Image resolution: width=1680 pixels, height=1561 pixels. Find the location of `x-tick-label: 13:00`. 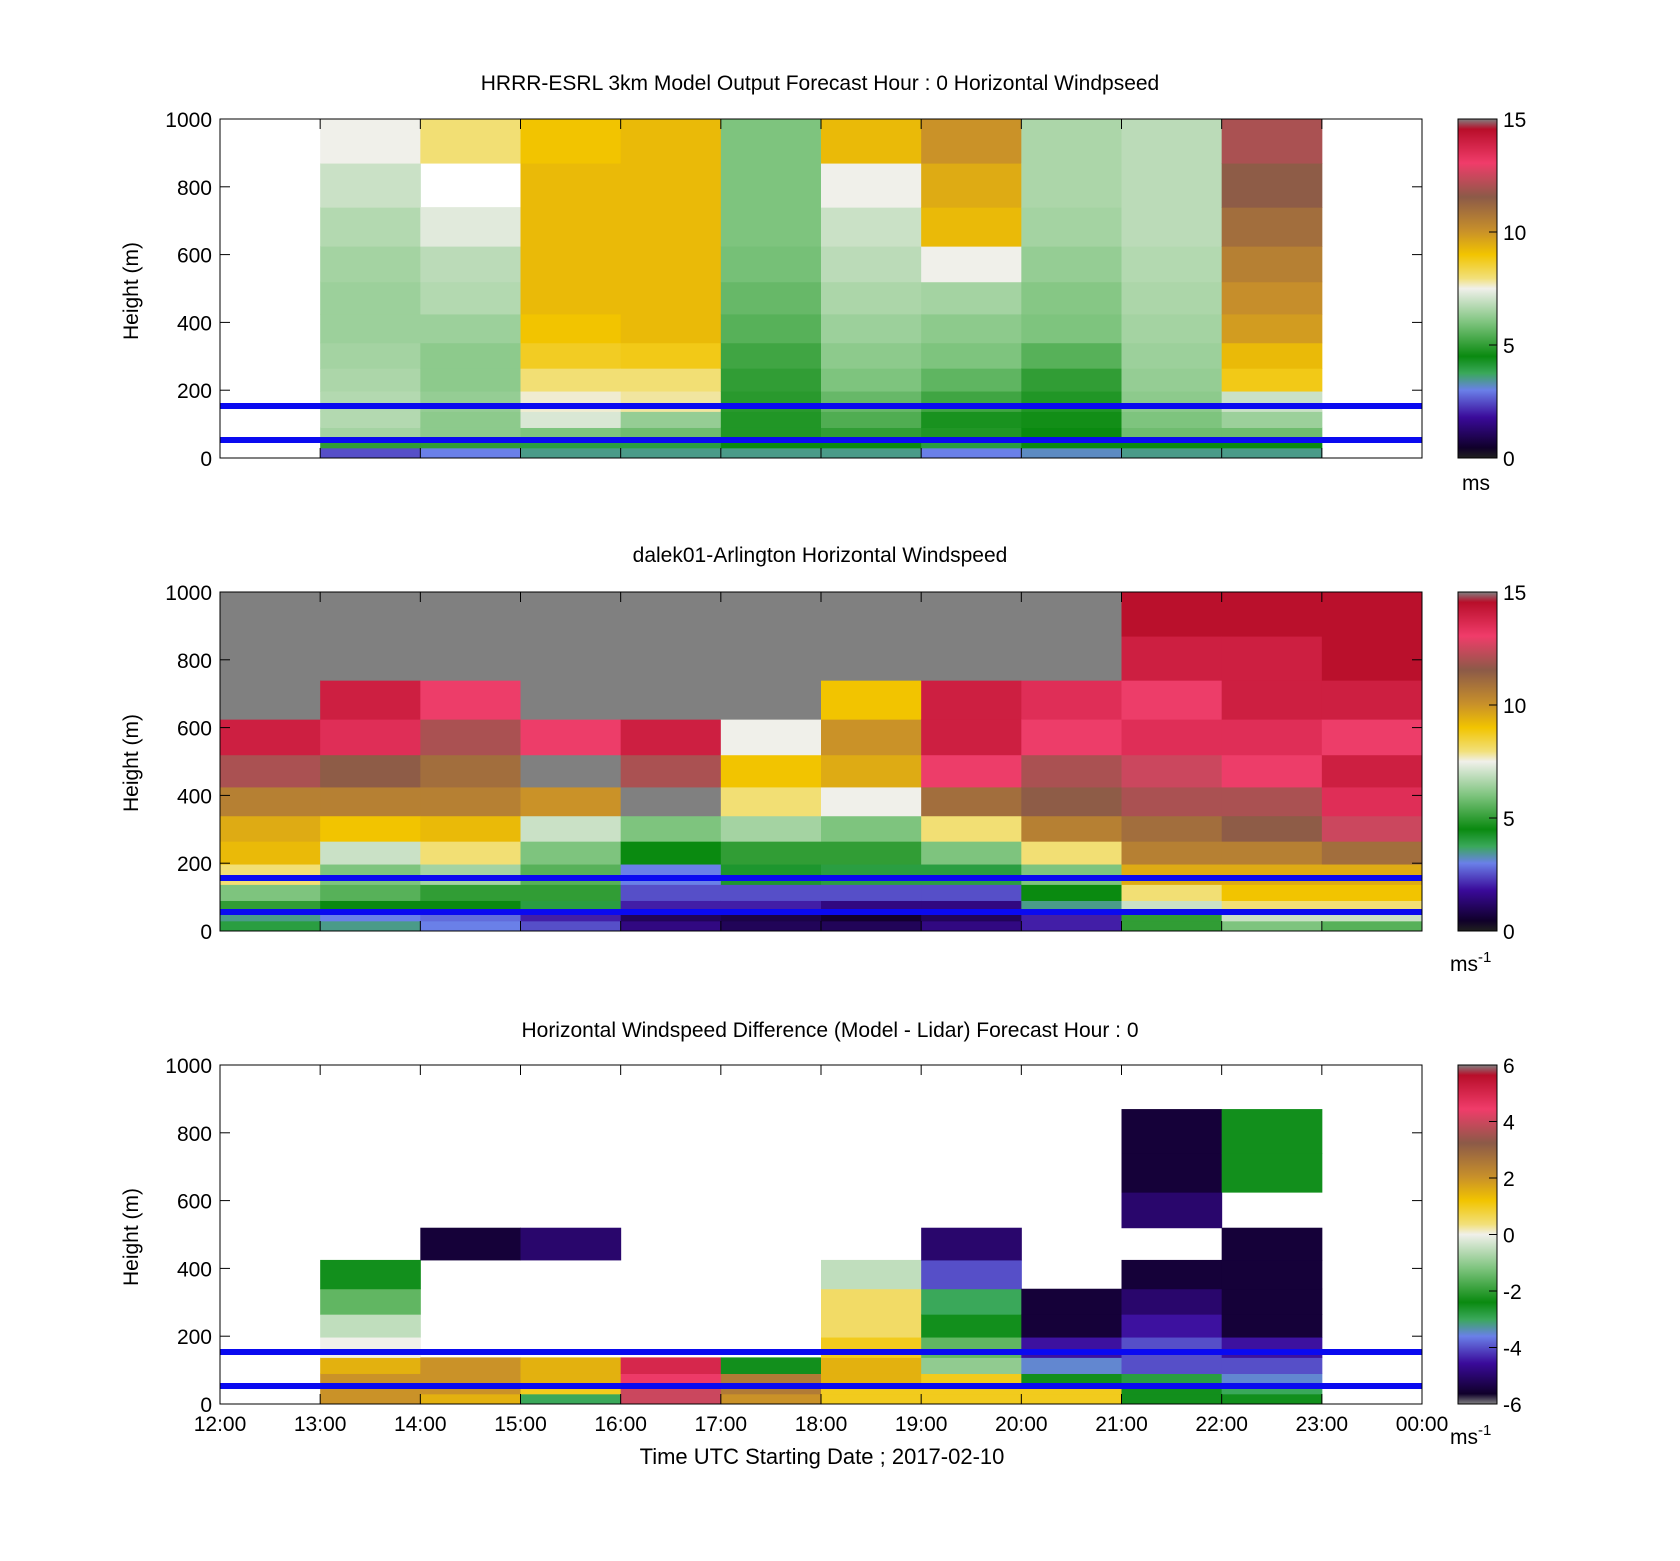

x-tick-label: 13:00 is located at coordinates (320, 1424).